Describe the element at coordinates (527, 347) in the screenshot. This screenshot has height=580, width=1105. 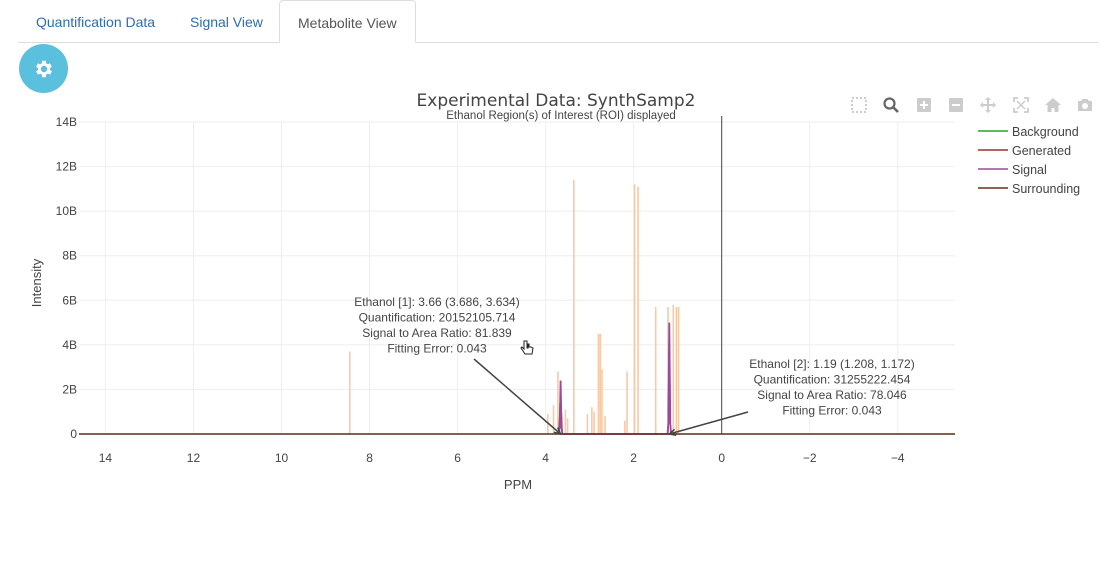
I see `hand-cursor-icon` at that location.